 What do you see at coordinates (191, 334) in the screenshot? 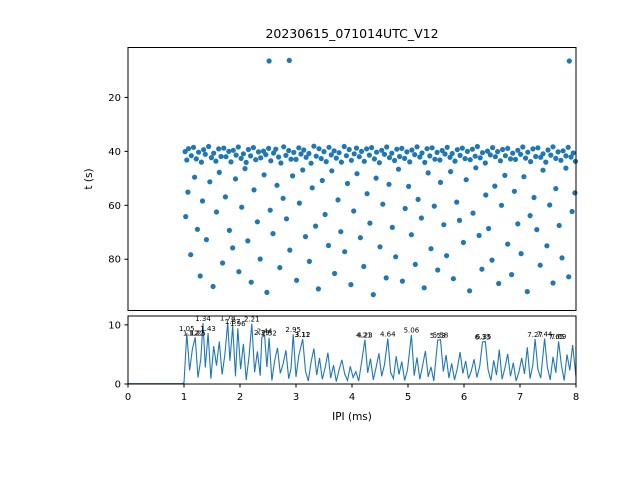
I see `peak-label: 1.12` at bounding box center [191, 334].